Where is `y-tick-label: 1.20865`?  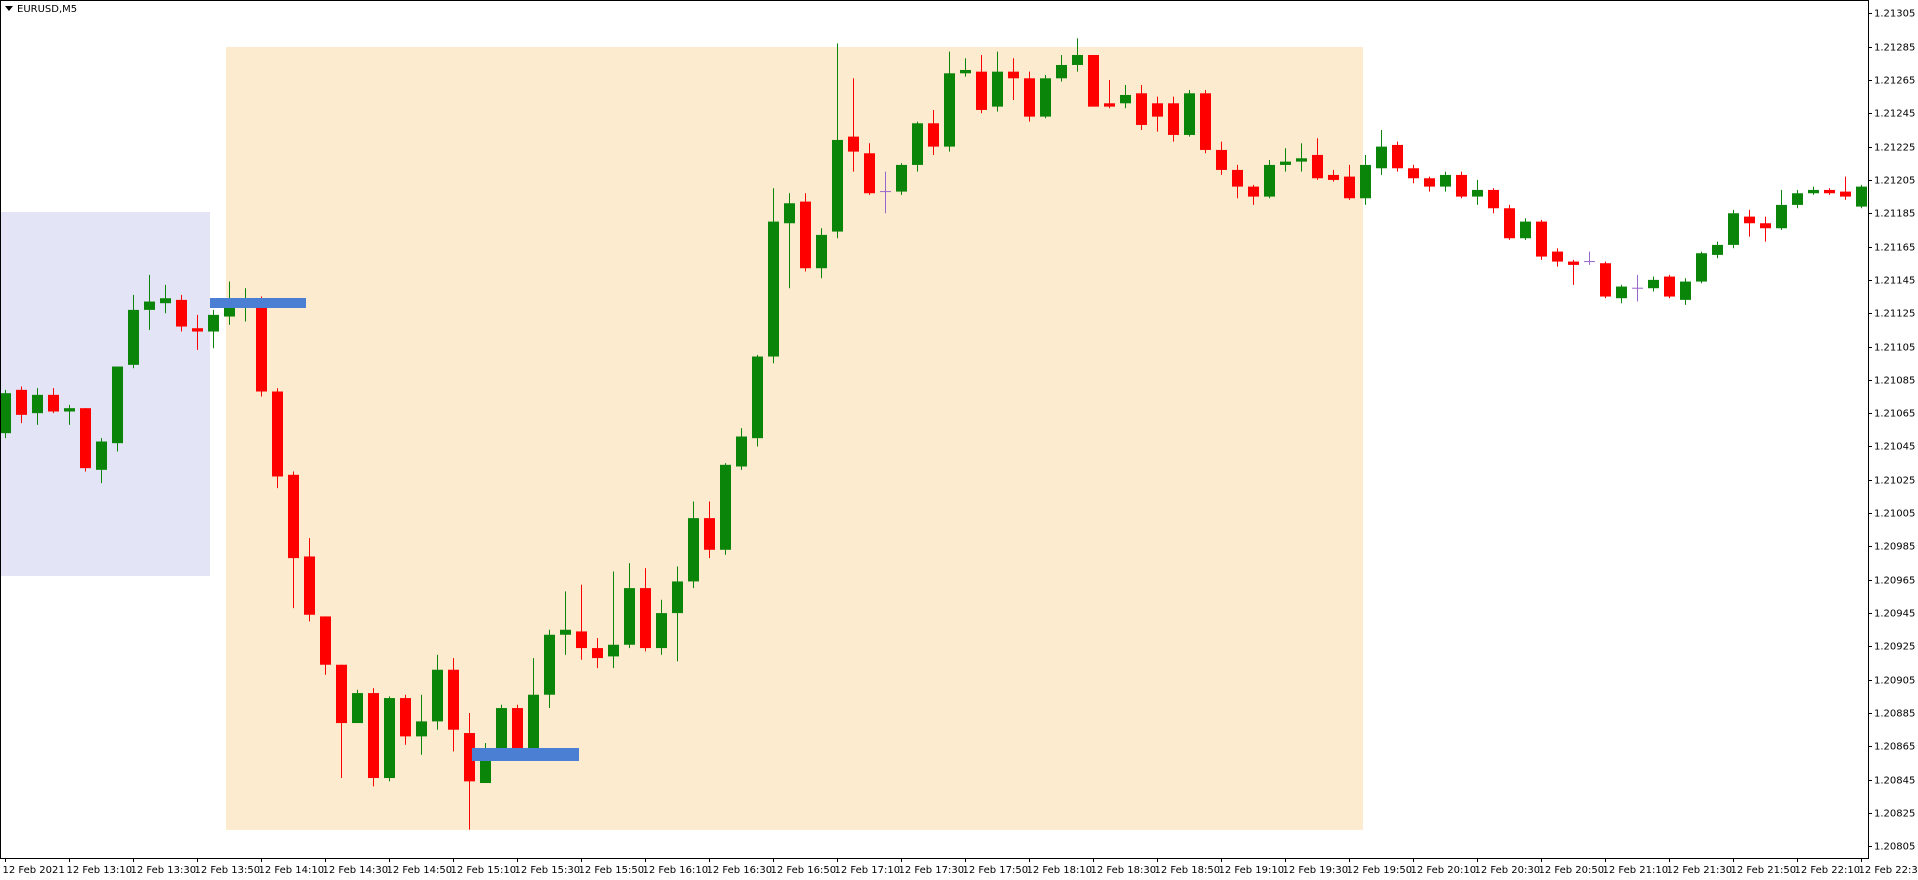 y-tick-label: 1.20865 is located at coordinates (1894, 747).